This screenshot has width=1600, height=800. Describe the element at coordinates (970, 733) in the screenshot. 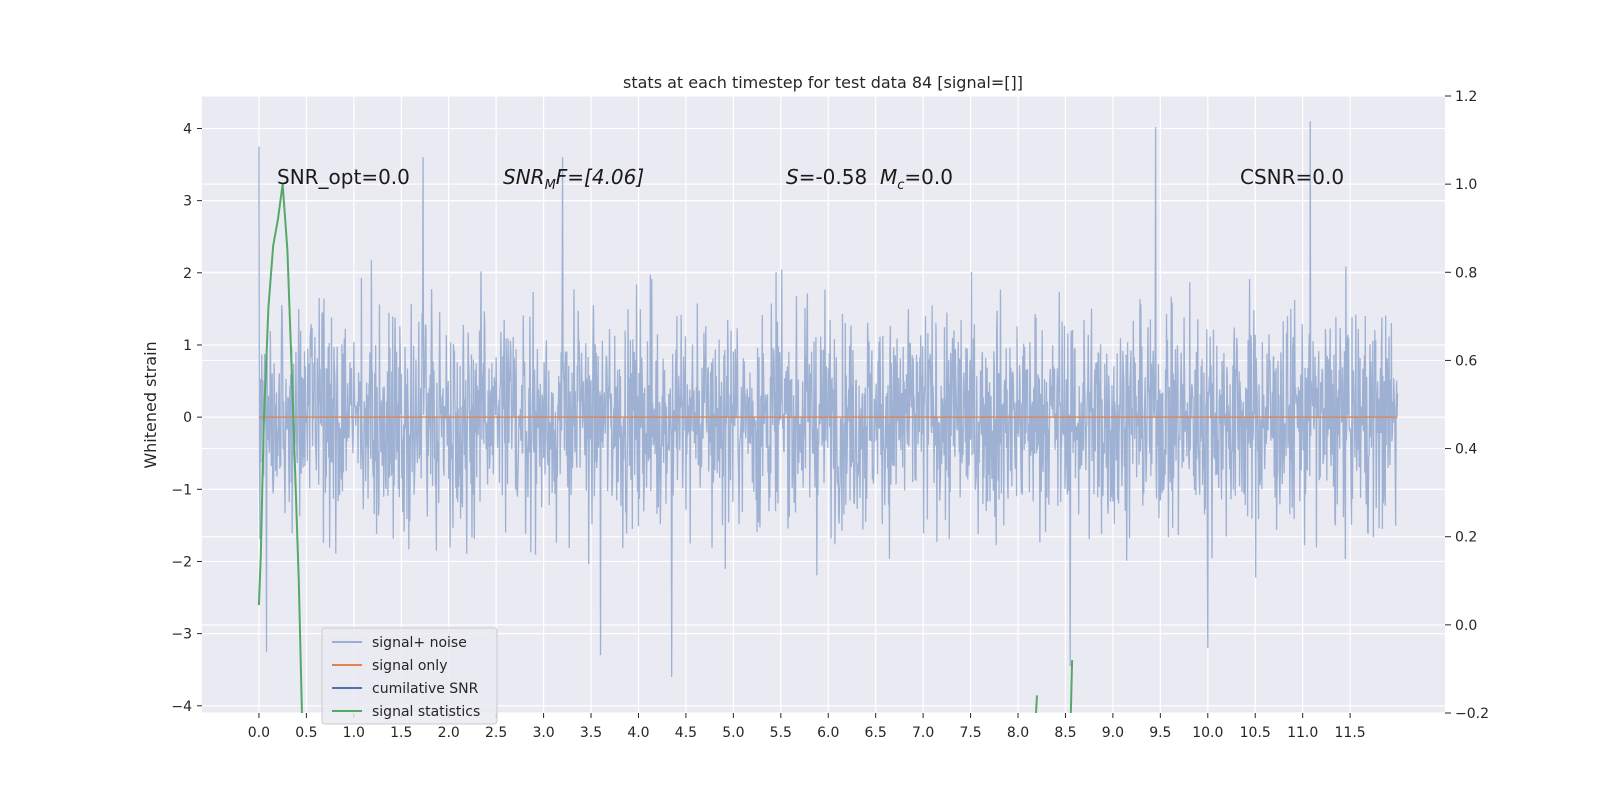

I see `x-tick-label: 7.5` at that location.